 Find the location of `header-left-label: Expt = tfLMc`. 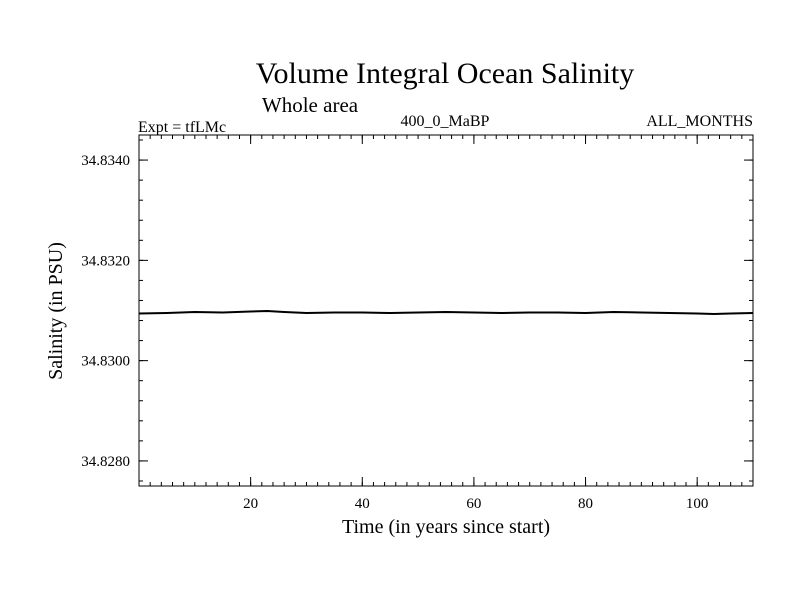

header-left-label: Expt = tfLMc is located at coordinates (182, 127).